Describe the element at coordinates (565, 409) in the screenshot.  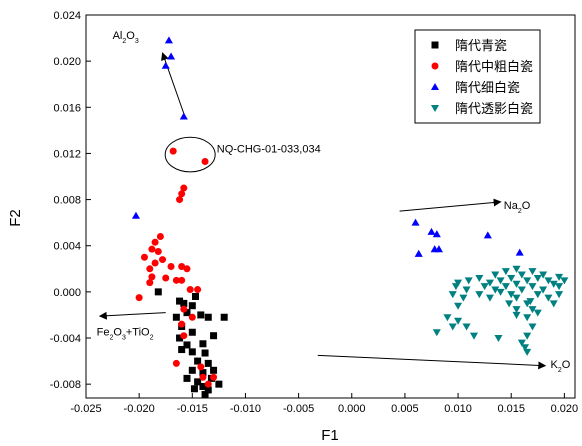
I see `x-tick-label: 0.020` at that location.